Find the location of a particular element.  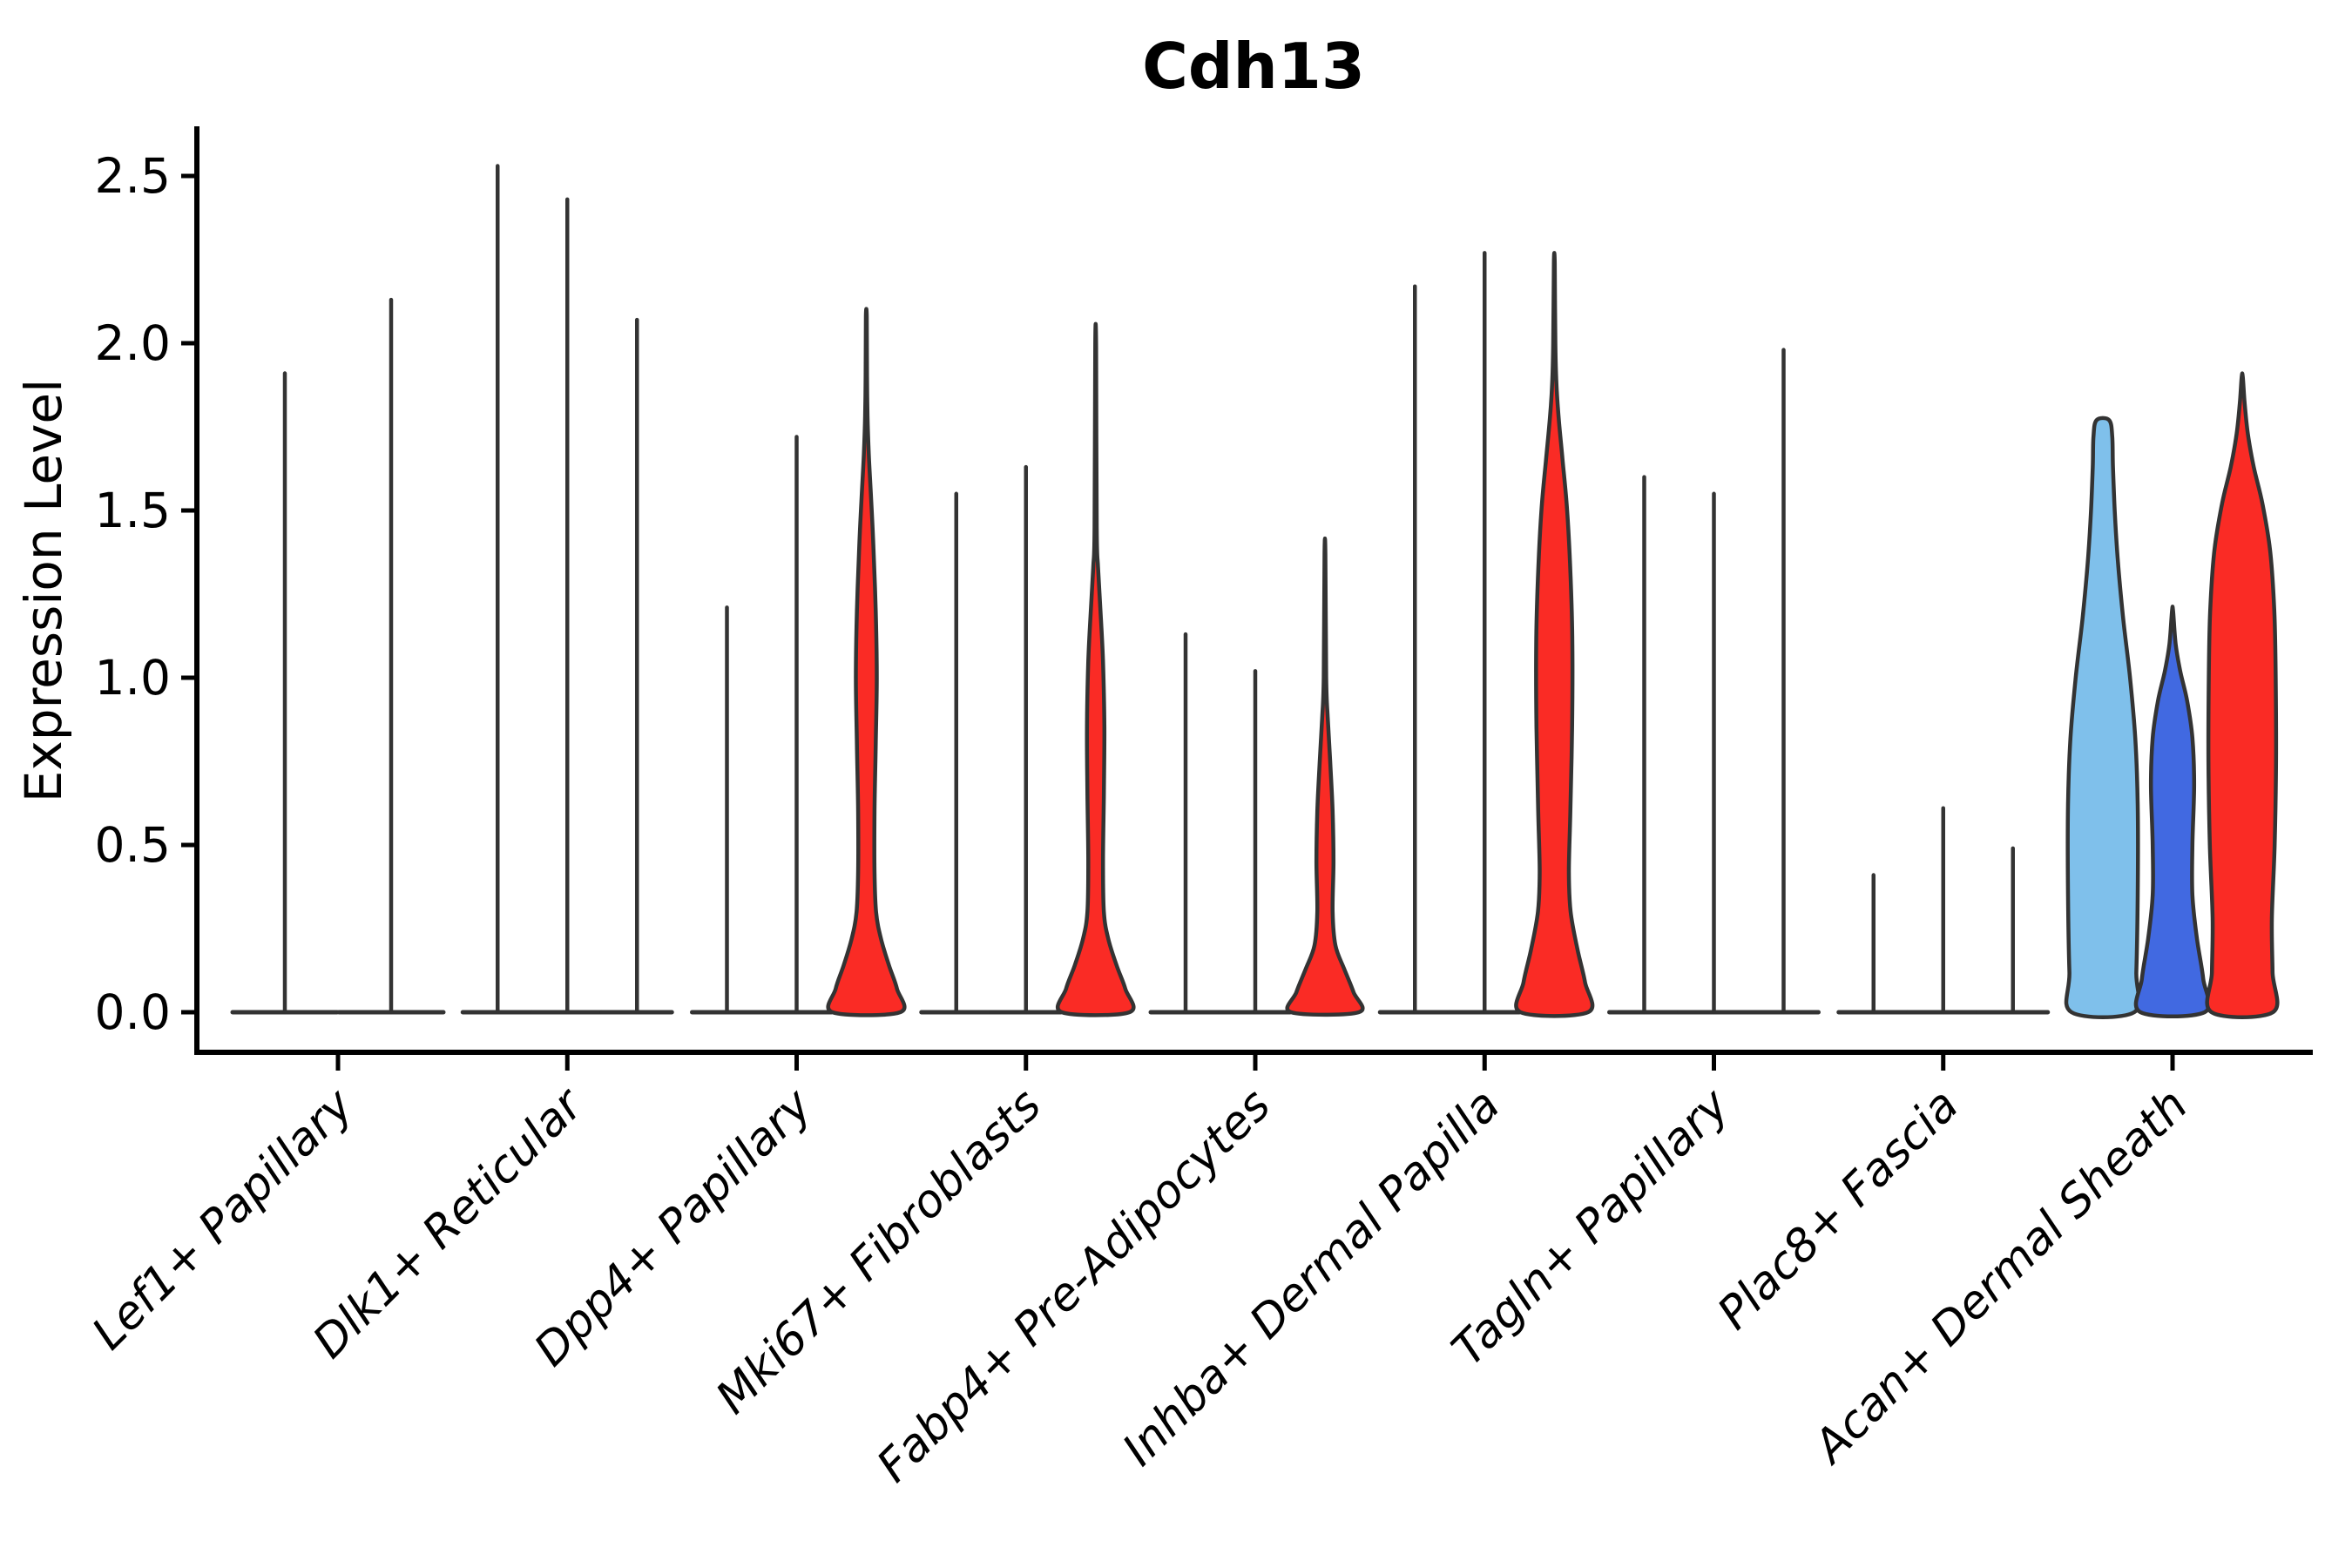

x-category-label: Fabp4+ Pre-Adipocytes is located at coordinates (1074, 1286).